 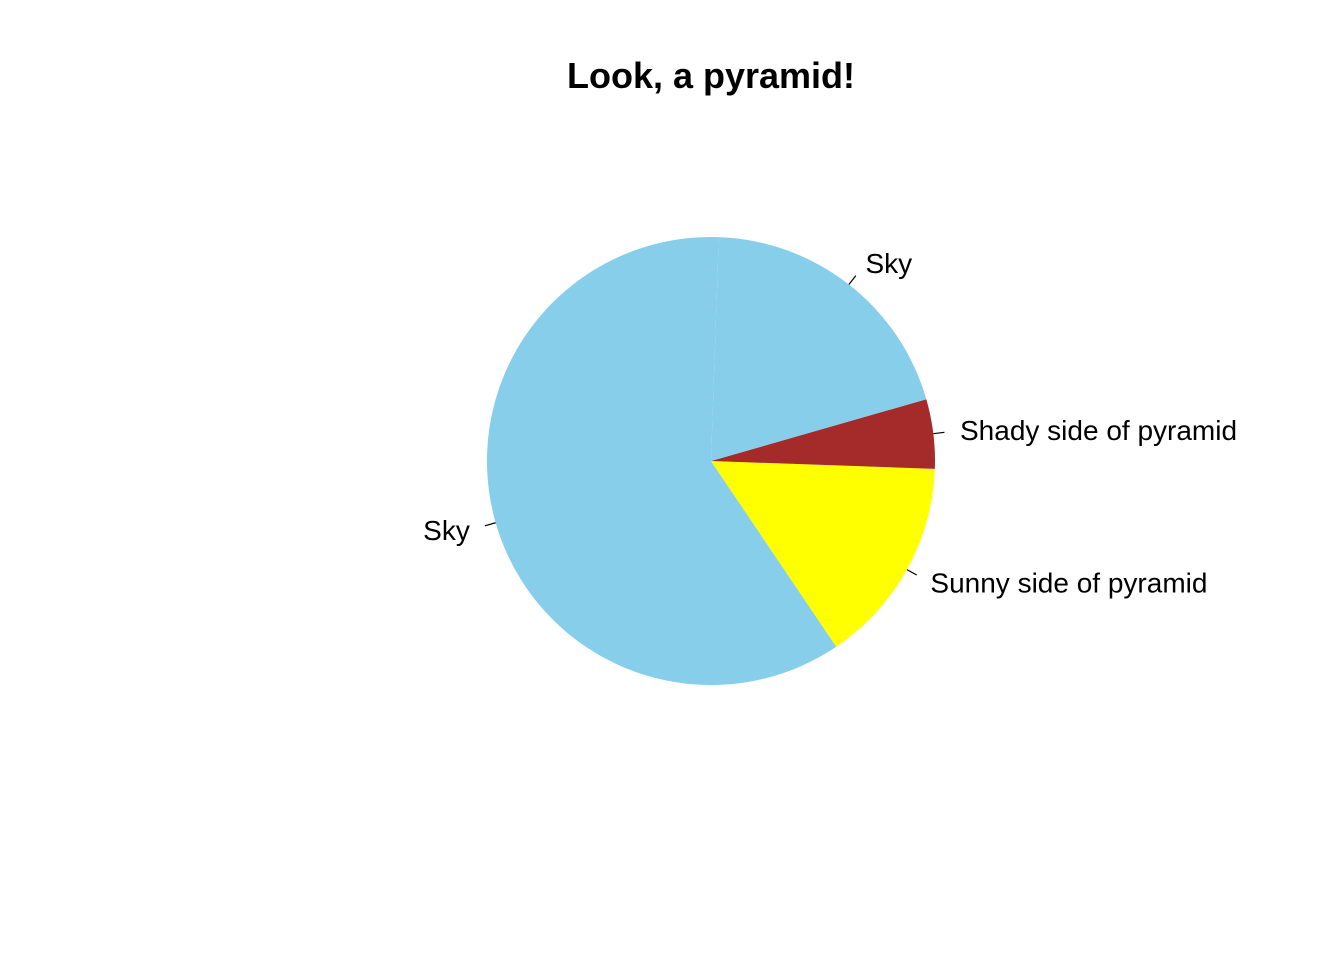 I want to click on pie-label: Sunny side of pyramid, so click(x=1068, y=582).